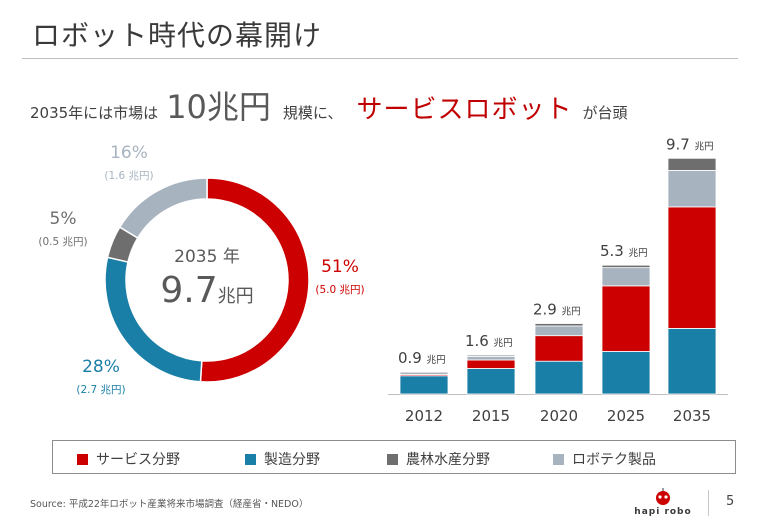 Image resolution: width=760 pixels, height=526 pixels. I want to click on donut-center-year: 2035 年, so click(207, 257).